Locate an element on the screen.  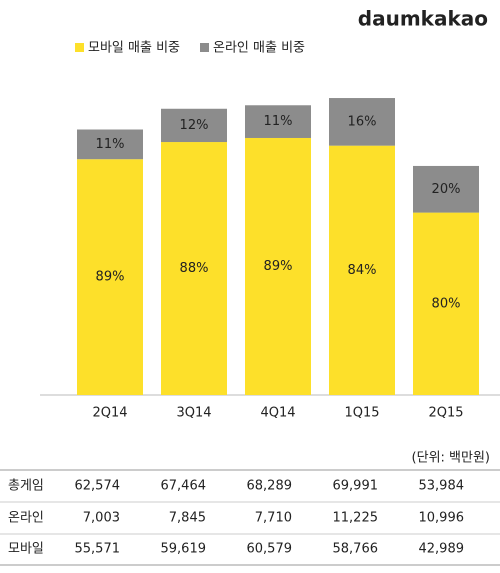
table-unit: (단위: 백만원) is located at coordinates (451, 458).